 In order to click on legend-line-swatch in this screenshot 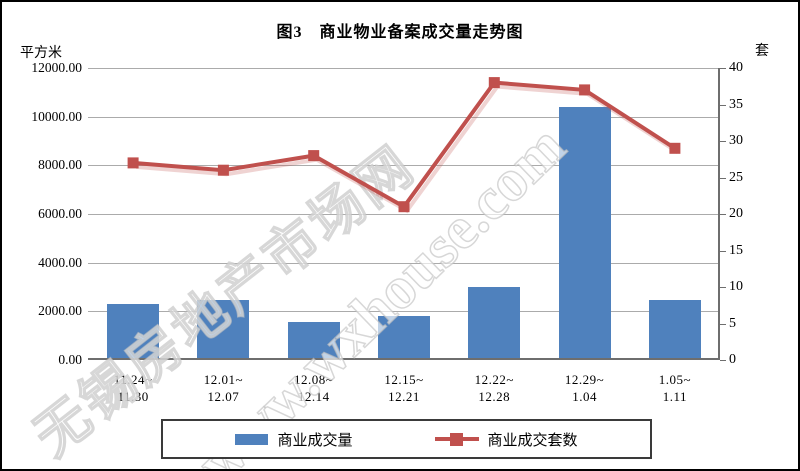, I will do `click(456, 439)`.